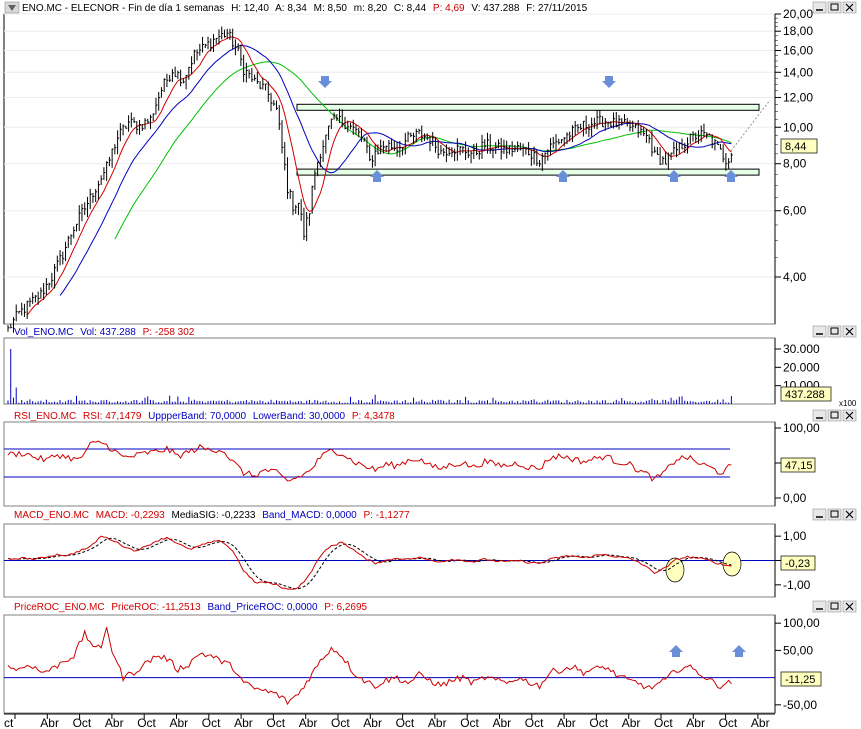 This screenshot has width=861, height=729. I want to click on price-last-value: 8,44, so click(795, 147).